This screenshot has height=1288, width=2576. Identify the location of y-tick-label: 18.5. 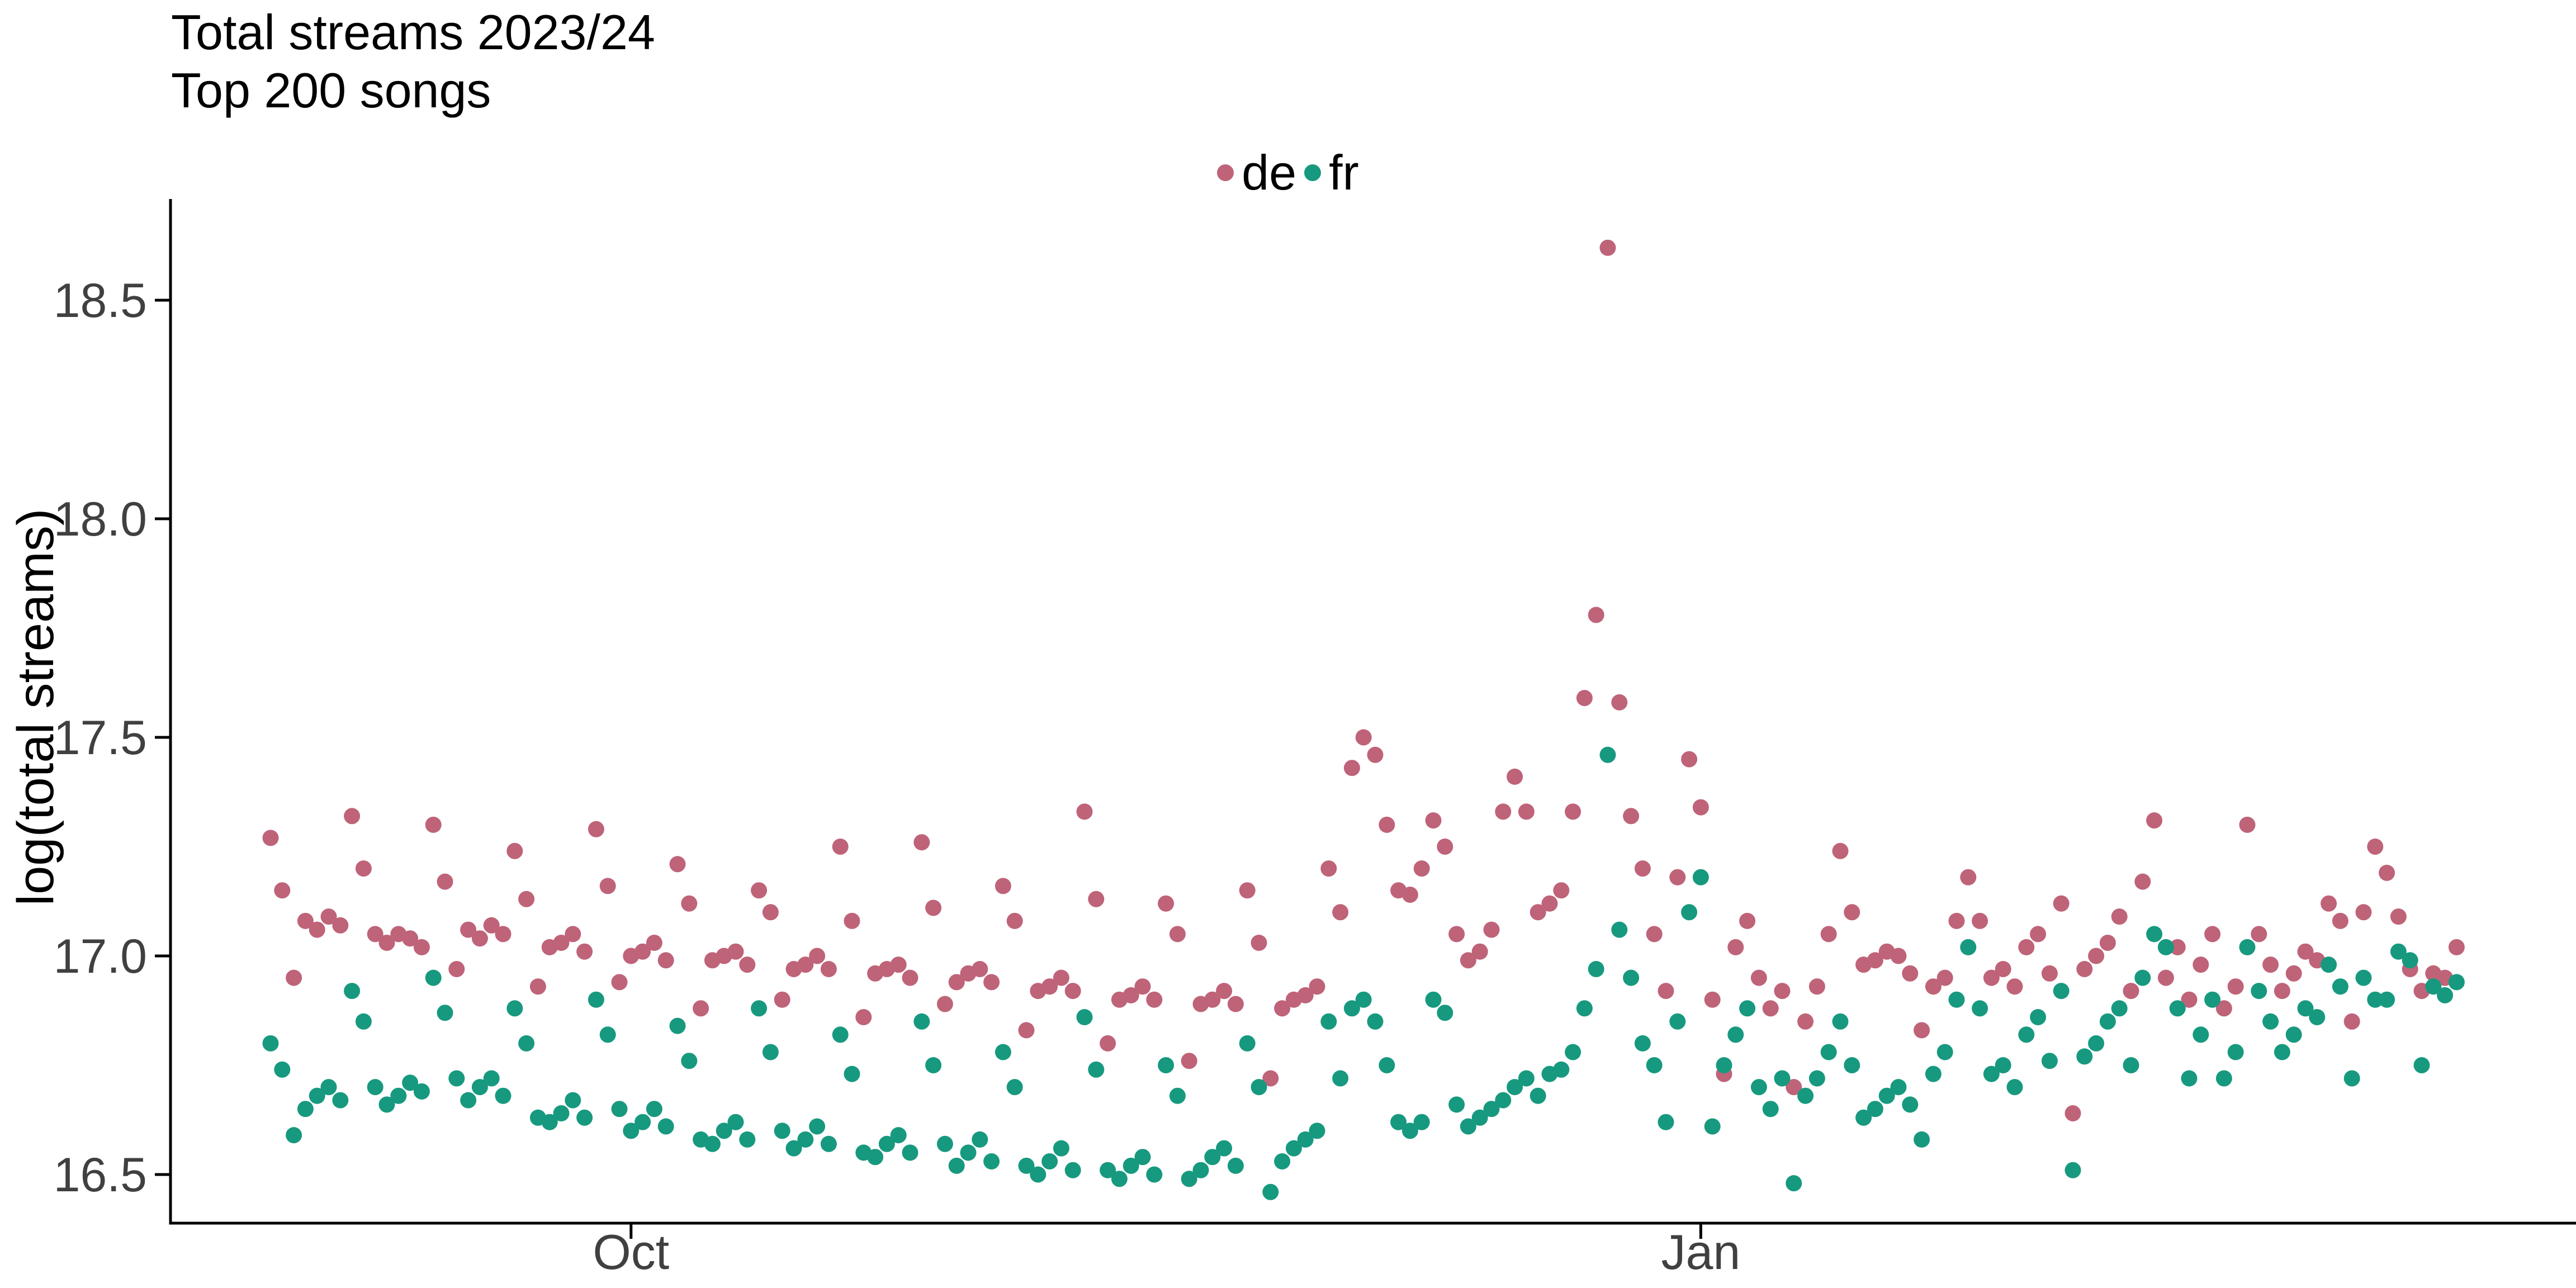
(100, 301).